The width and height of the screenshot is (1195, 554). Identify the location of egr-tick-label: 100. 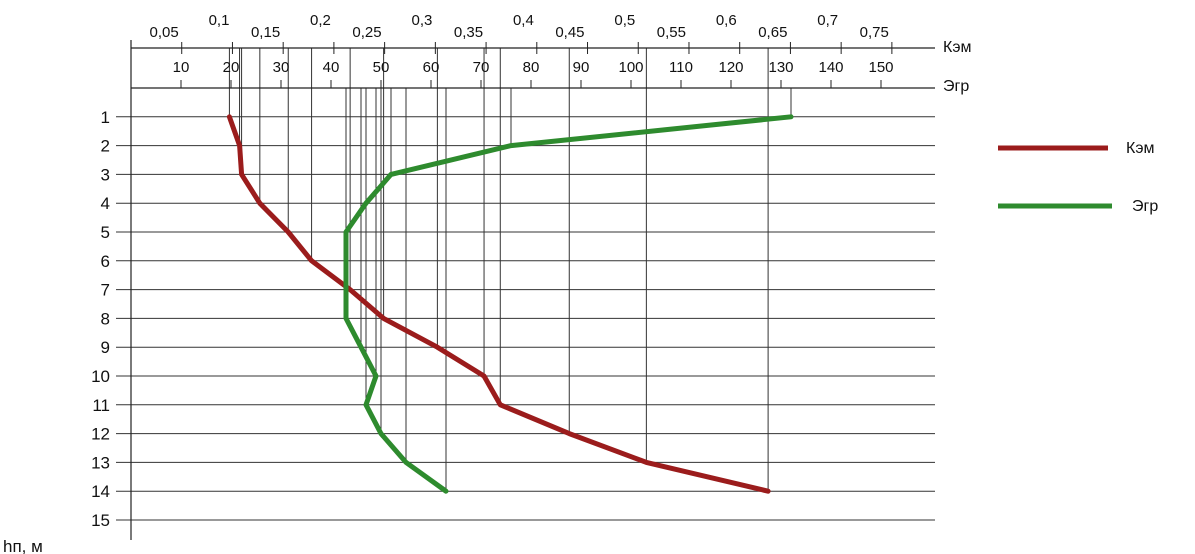
(630, 67).